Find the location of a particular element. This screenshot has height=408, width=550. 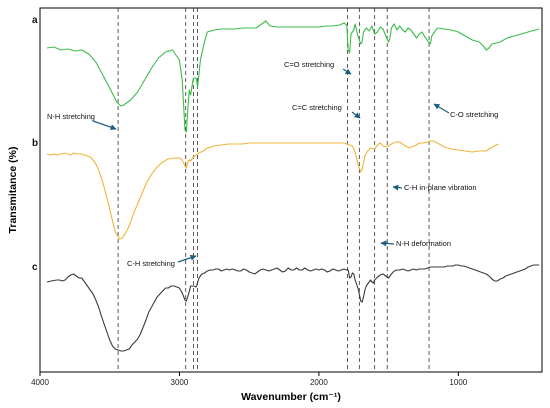

annotation-label: C-H in-plane vibration is located at coordinates (440, 187).